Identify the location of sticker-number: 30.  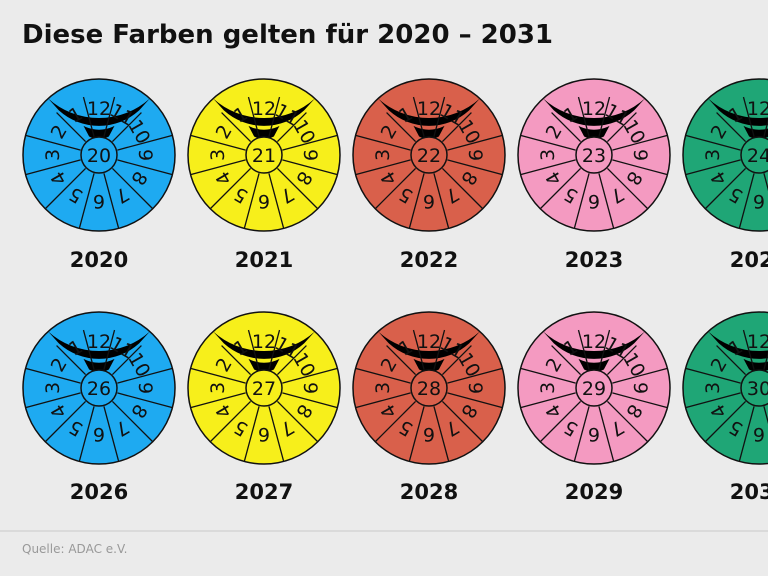
(757, 389).